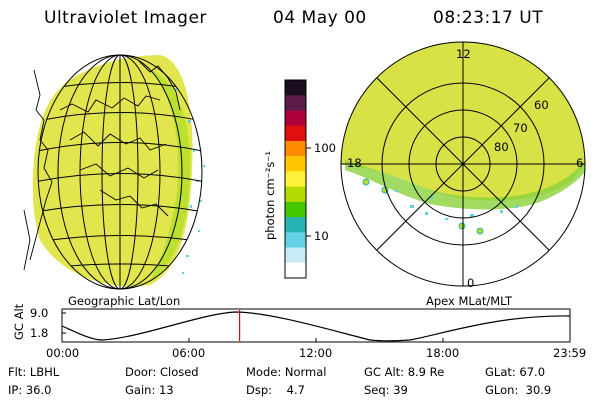 Image resolution: width=600 pixels, height=400 pixels. I want to click on colorbar-frame, so click(295, 179).